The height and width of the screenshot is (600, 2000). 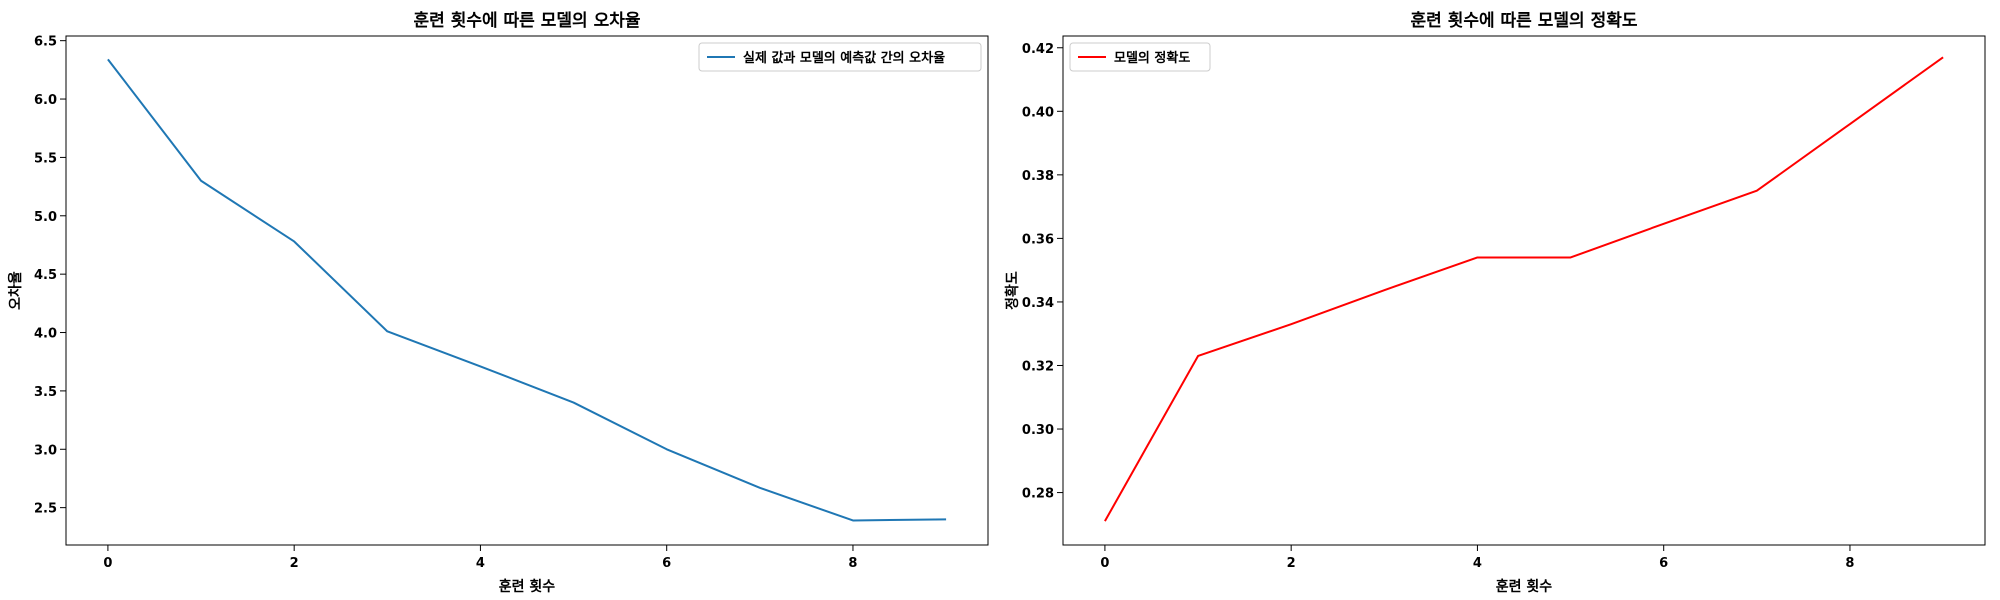 What do you see at coordinates (1038, 494) in the screenshot?
I see `y-tick-label: 0.28` at bounding box center [1038, 494].